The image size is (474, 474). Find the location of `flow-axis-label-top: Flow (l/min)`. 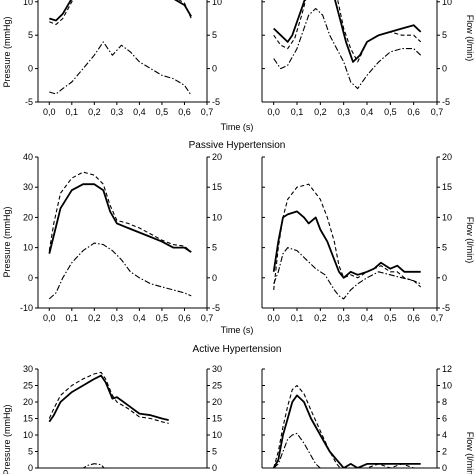

flow-axis-label-top: Flow (l/min) is located at coordinates (469, 38).